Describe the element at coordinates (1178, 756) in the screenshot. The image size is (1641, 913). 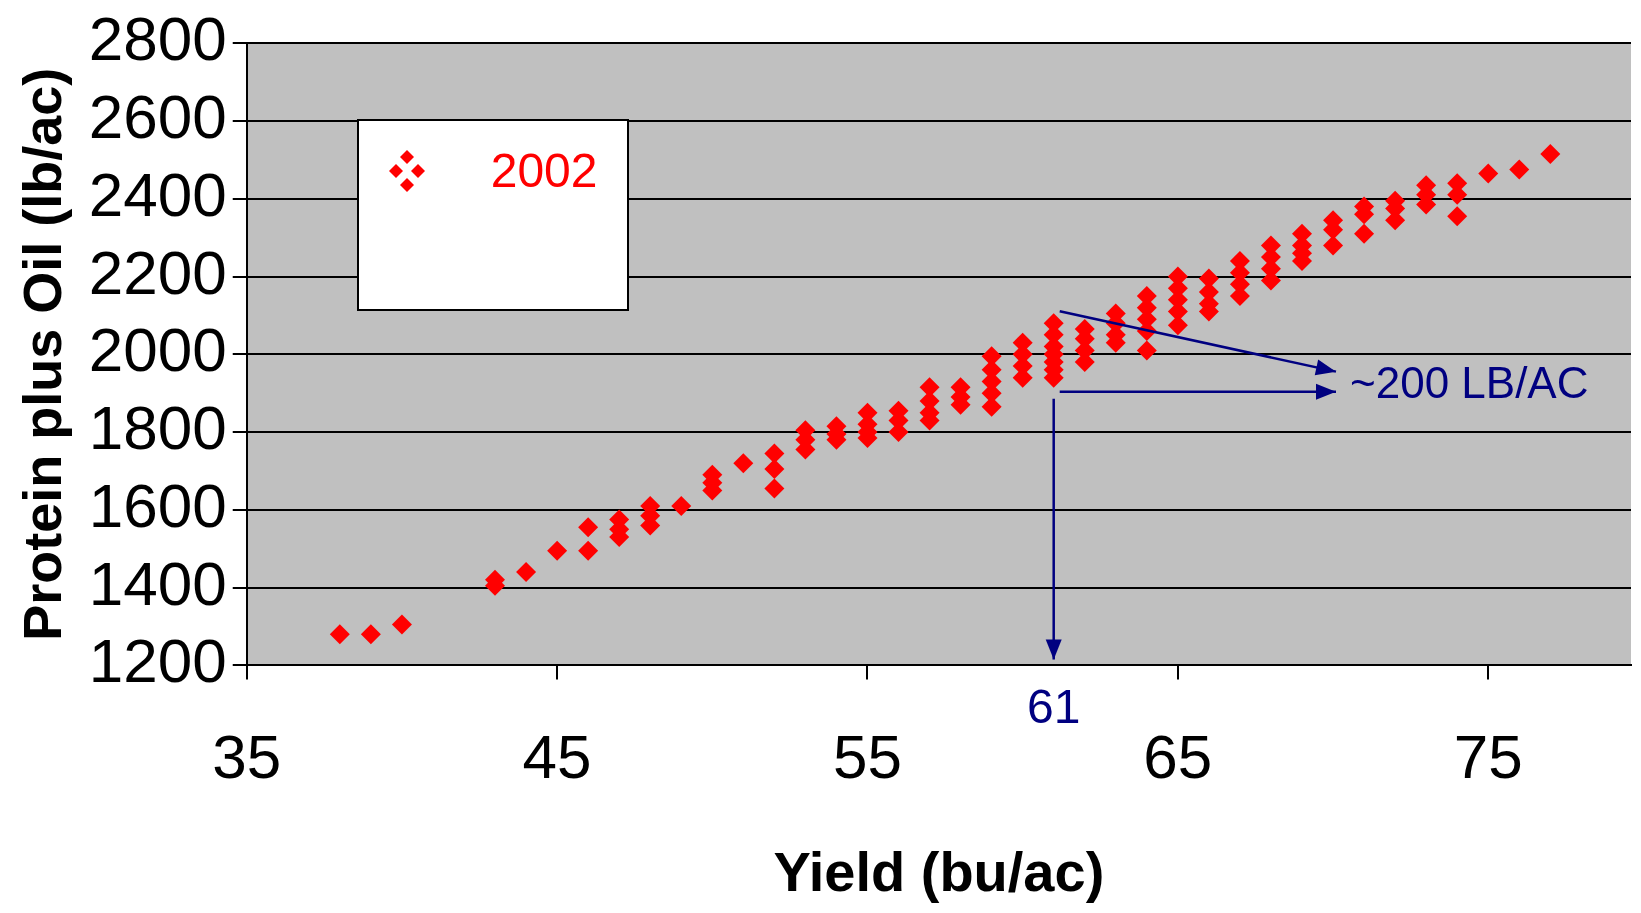
I see `x-tick-label: 65` at that location.